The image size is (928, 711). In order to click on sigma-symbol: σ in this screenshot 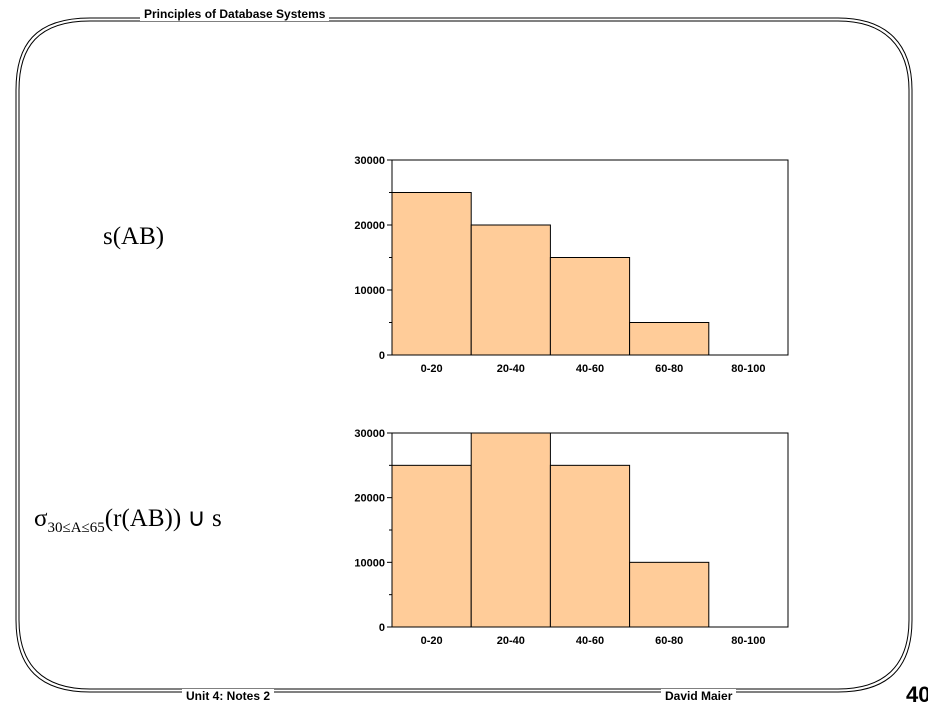, I will do `click(41, 518)`.